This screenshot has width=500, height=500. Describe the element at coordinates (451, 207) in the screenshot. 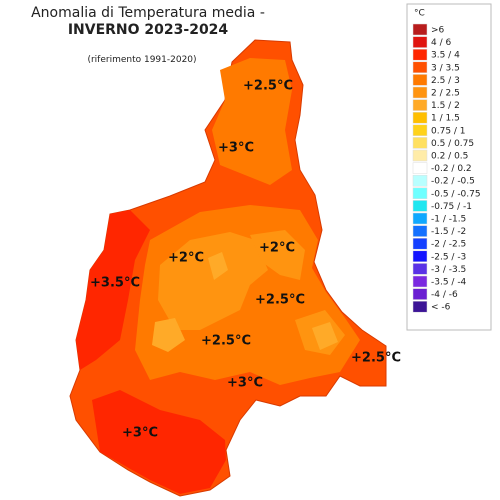

I see `legend-label: -0.75 / -1` at that location.